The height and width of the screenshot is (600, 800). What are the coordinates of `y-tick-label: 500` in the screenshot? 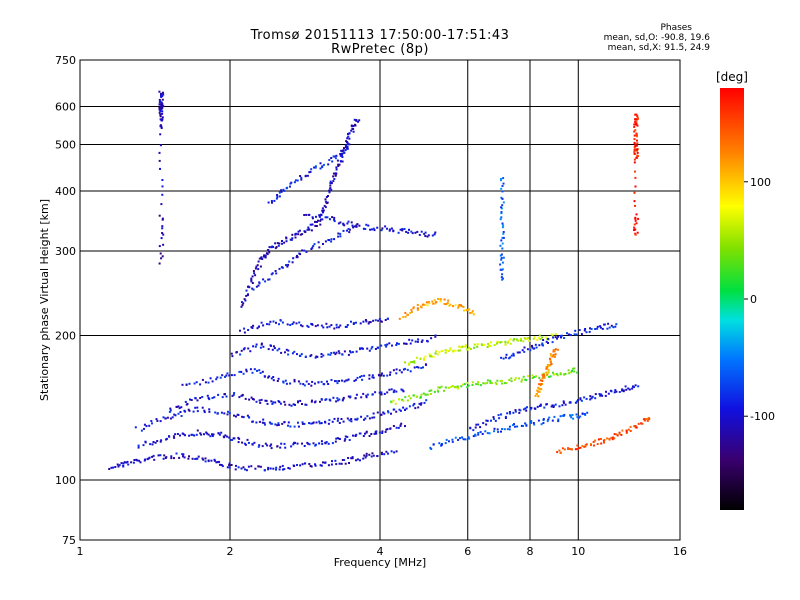 It's located at (65, 145).